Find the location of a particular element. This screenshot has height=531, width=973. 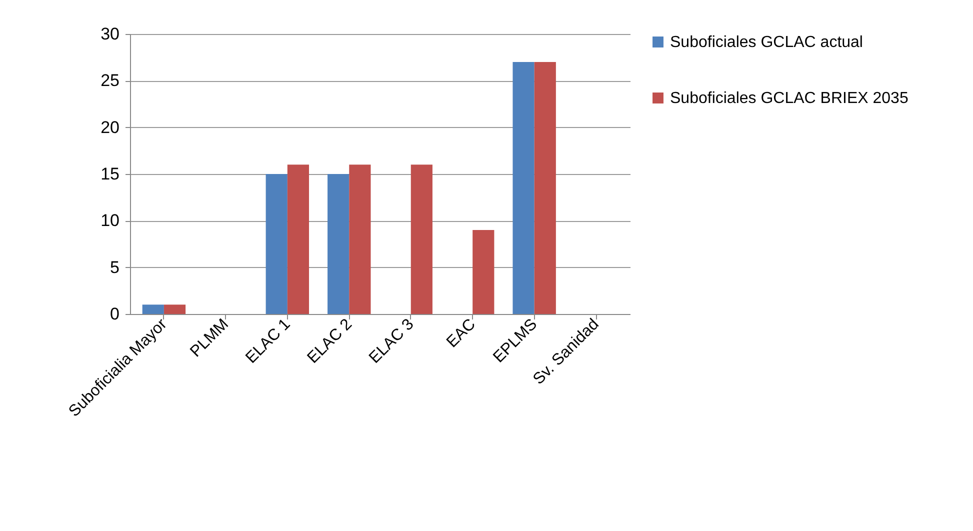

y-tick-label: 5 is located at coordinates (115, 267).